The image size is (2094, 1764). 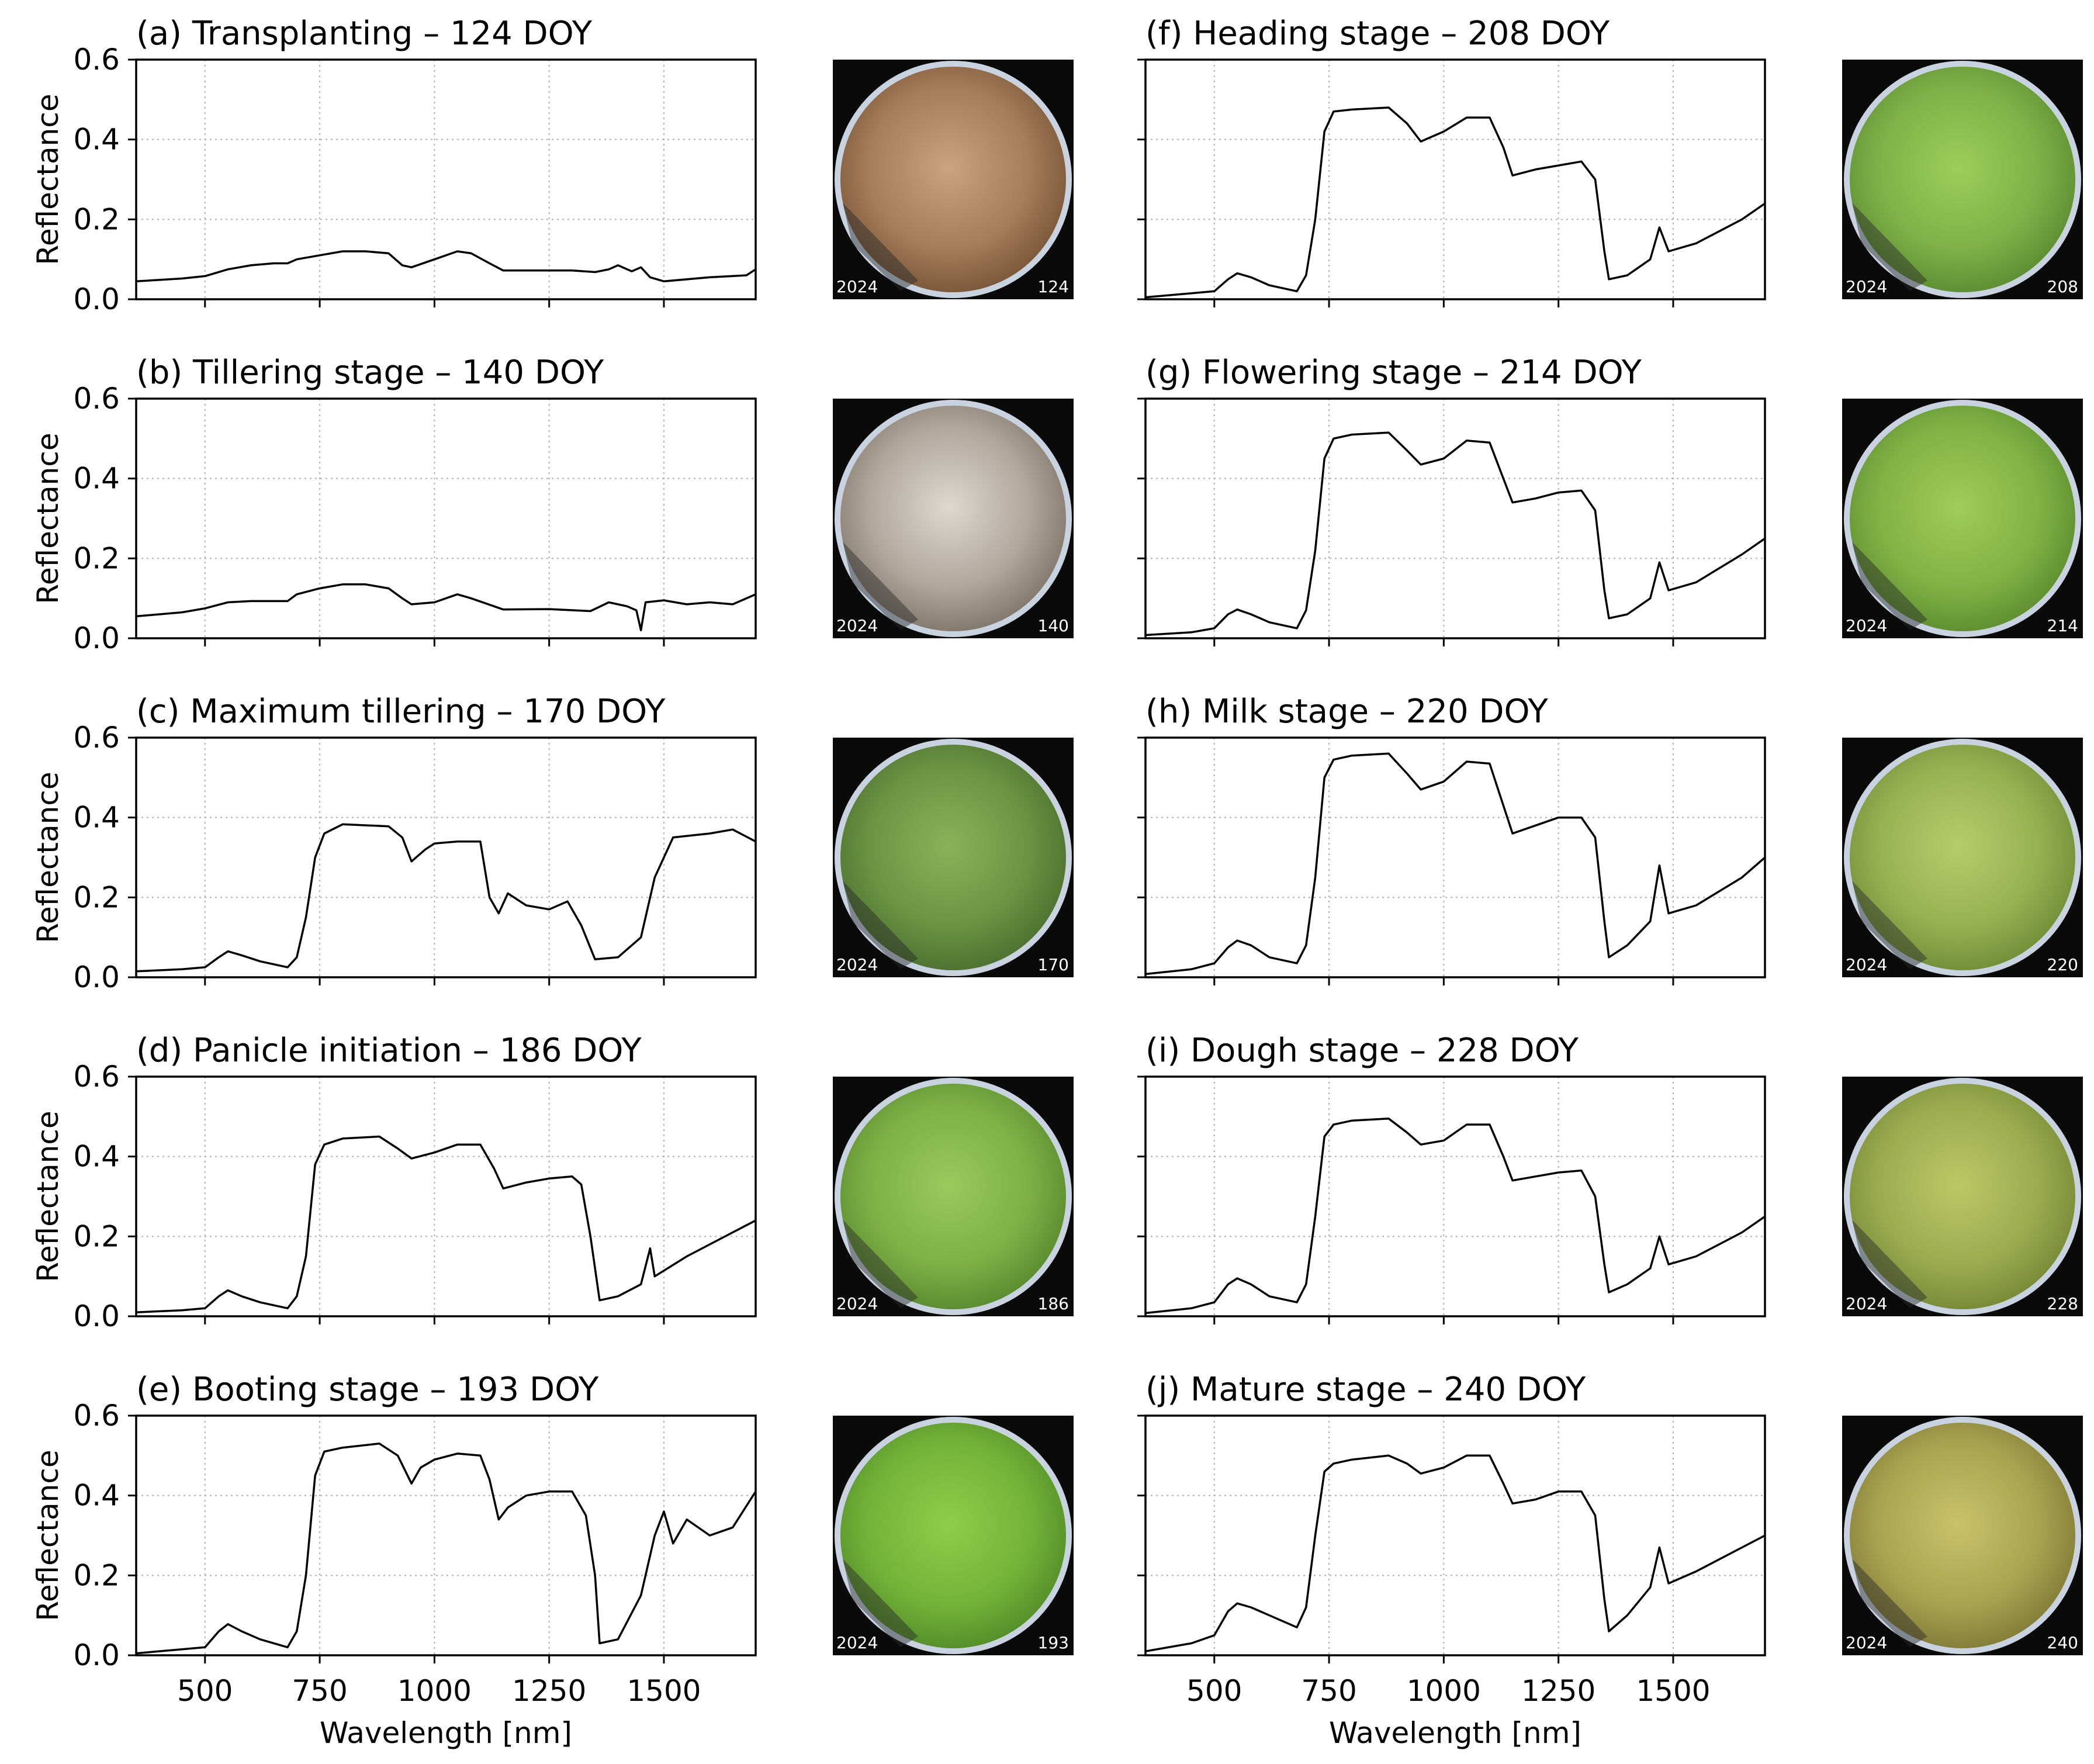 I want to click on canopy-photo: 2024 228, so click(x=1962, y=1196).